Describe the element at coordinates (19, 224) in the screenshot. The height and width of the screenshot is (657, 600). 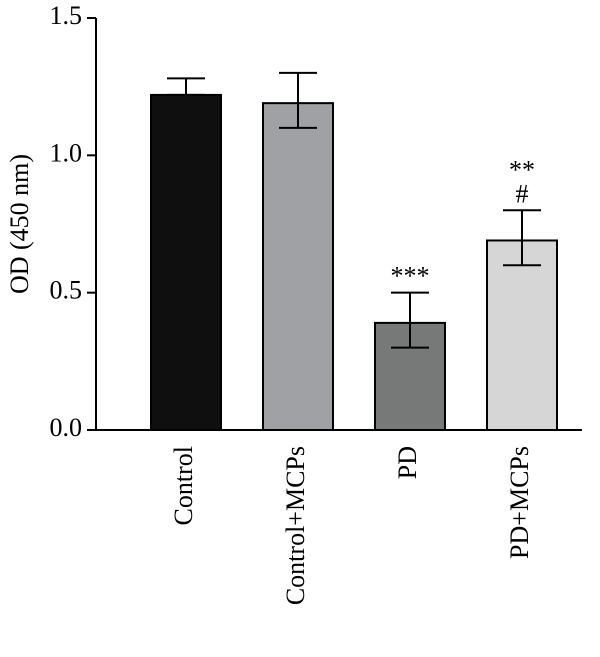
I see `y-axis-label: OD (450 nm)` at that location.